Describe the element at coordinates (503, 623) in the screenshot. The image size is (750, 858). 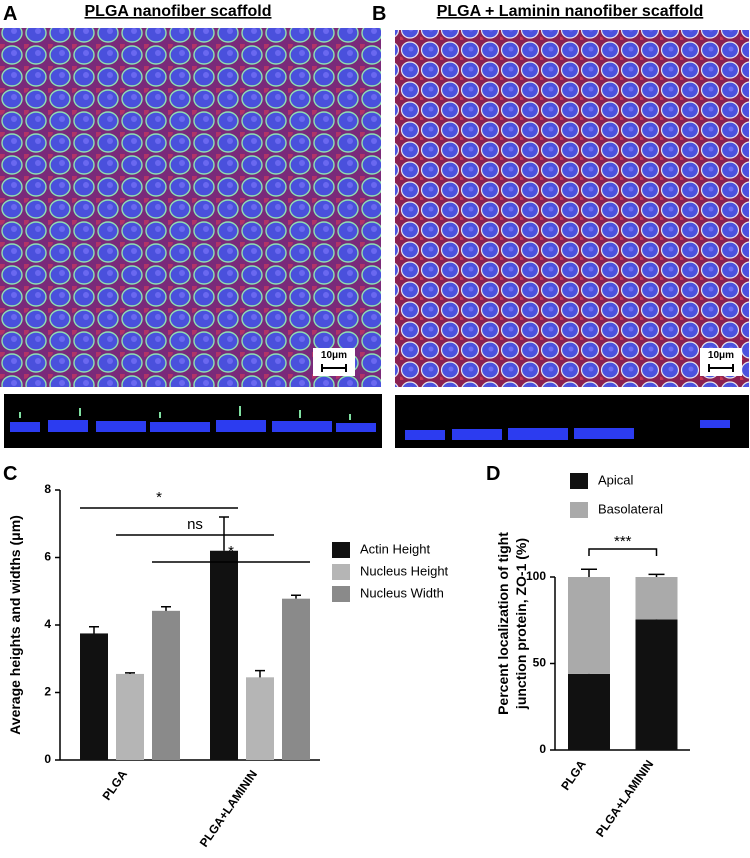
I see `y-axis-label: Percent localization of tight` at that location.